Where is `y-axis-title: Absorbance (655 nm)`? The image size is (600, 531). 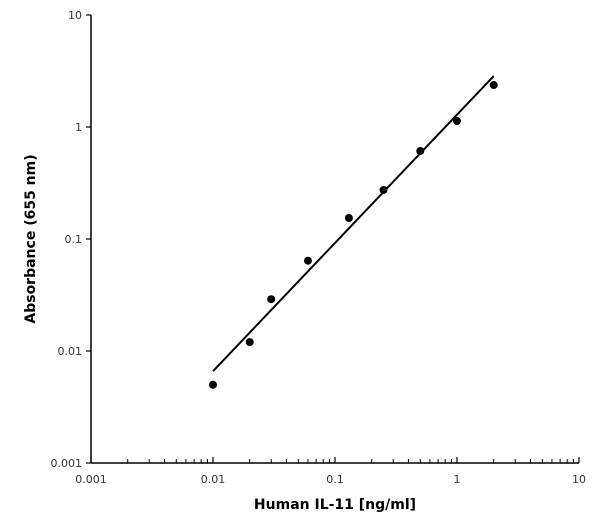 y-axis-title: Absorbance (655 nm) is located at coordinates (31, 238).